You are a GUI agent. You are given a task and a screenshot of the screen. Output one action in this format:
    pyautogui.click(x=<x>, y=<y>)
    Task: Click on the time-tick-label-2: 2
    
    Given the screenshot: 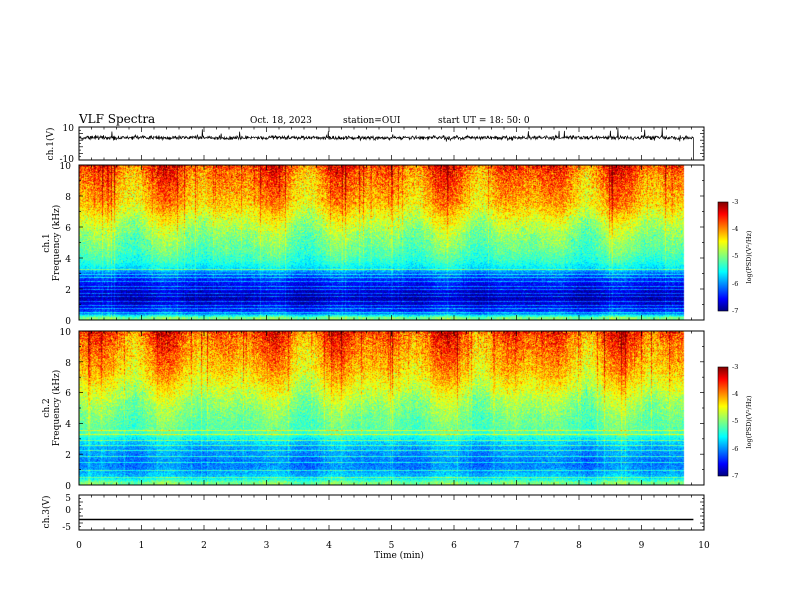 What is the action you would take?
    pyautogui.click(x=204, y=546)
    